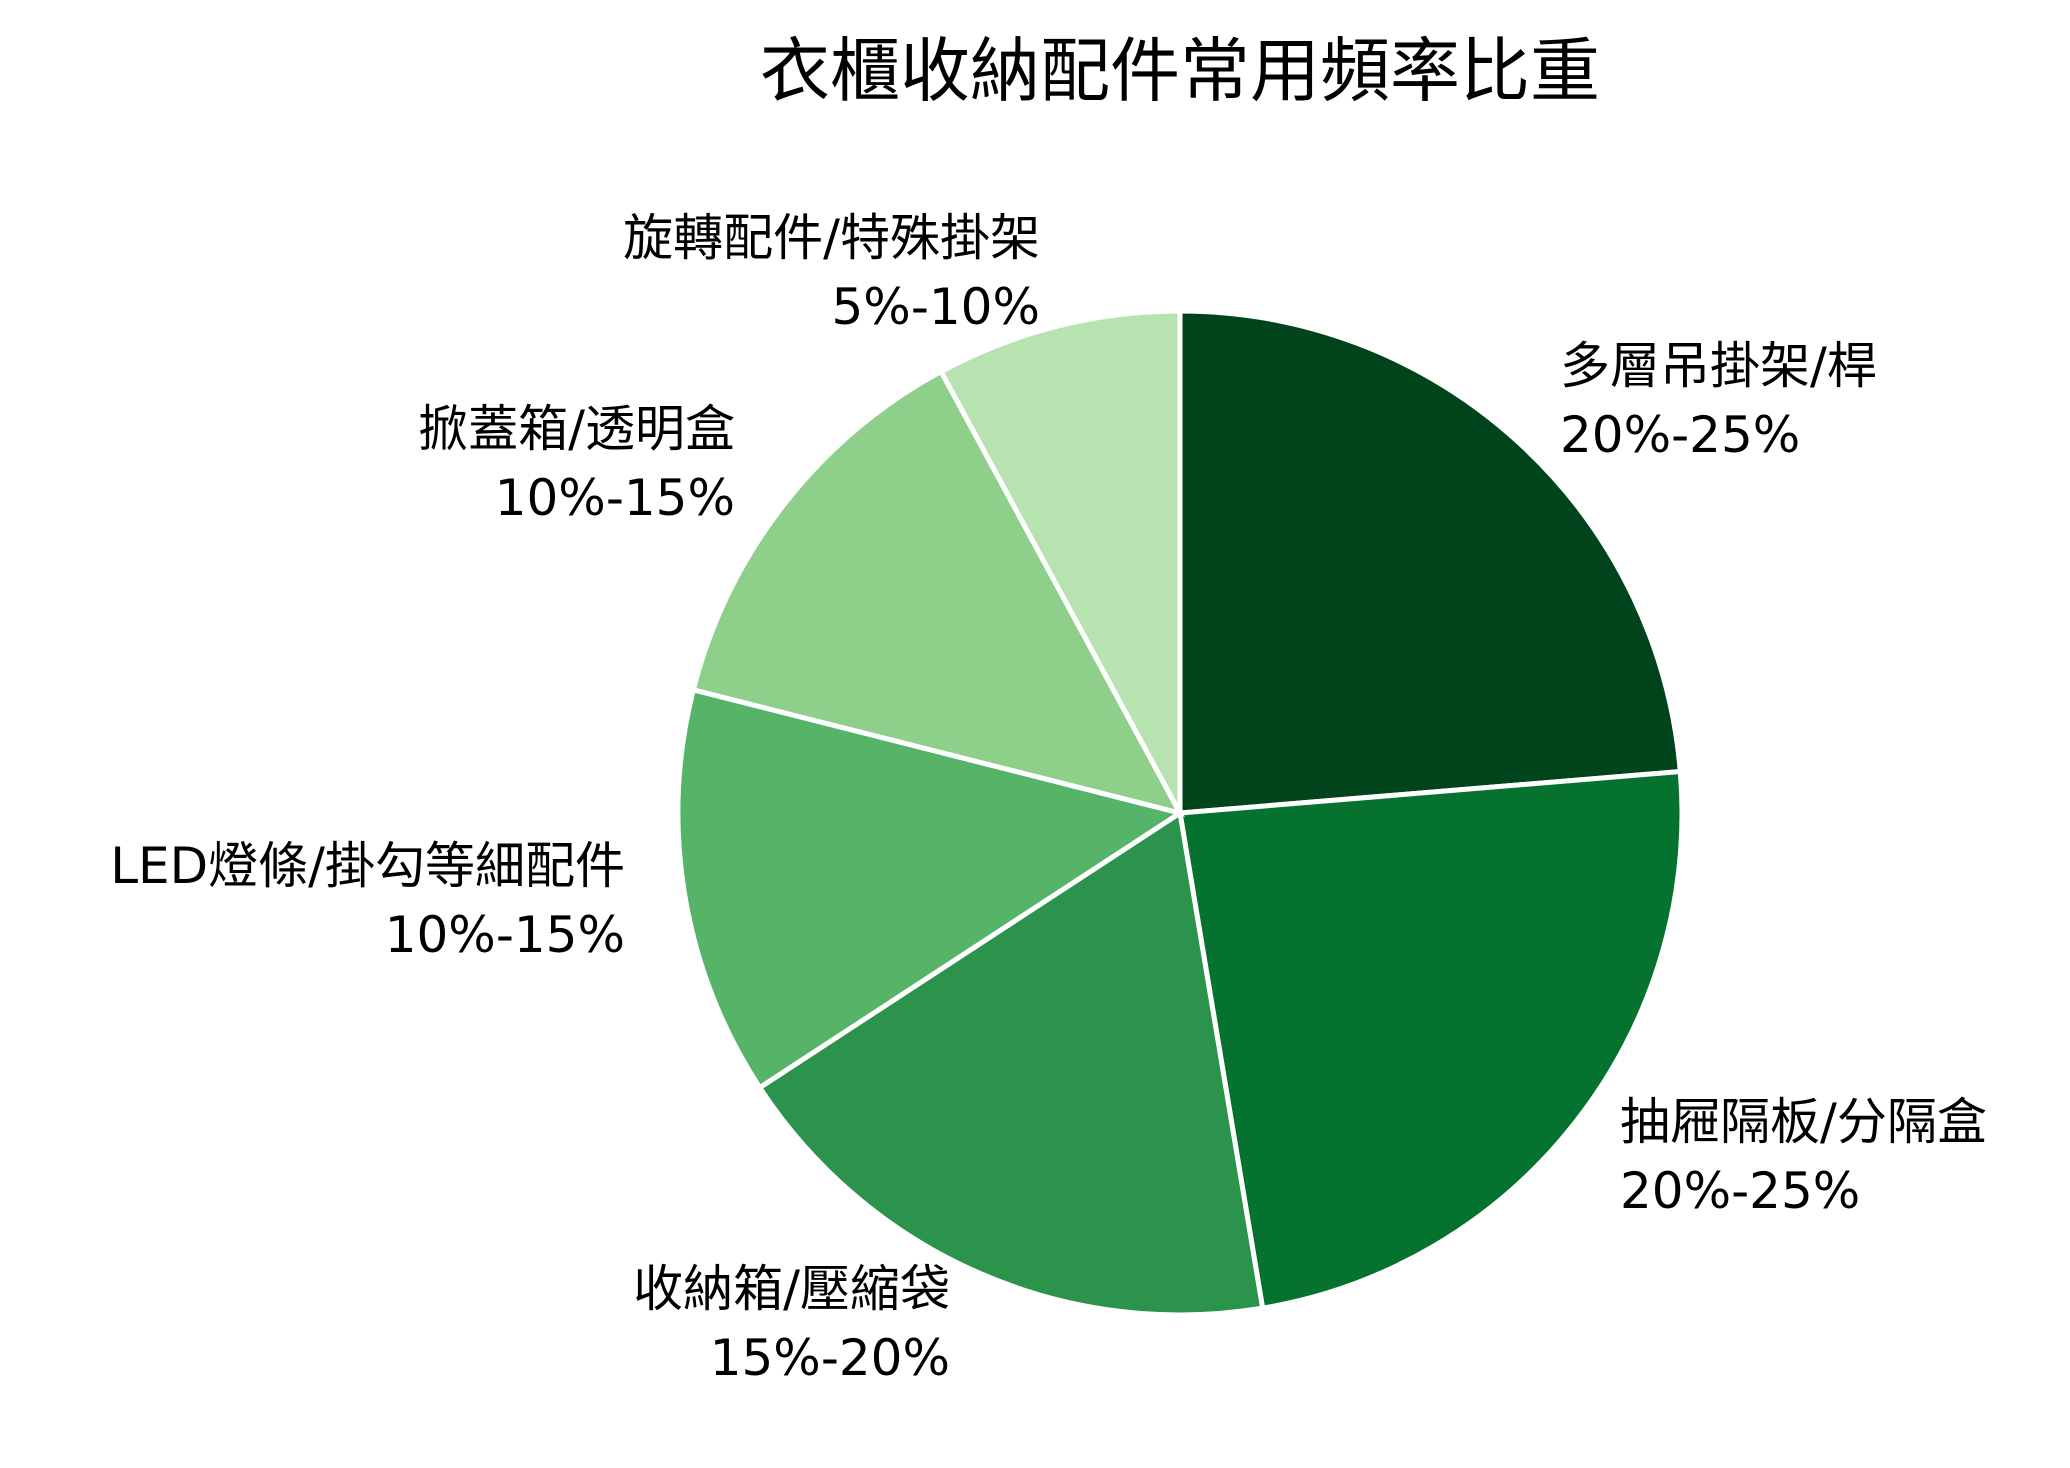  I want to click on slice-range-3: 15%-20%, so click(830, 1358).